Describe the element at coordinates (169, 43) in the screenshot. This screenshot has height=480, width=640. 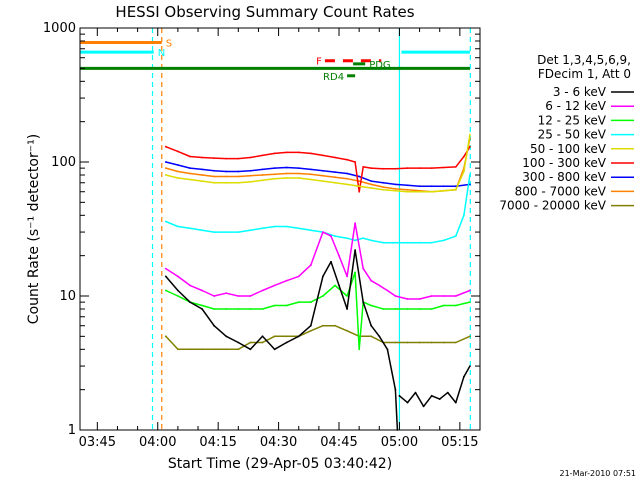
I see `flag-label: S` at that location.